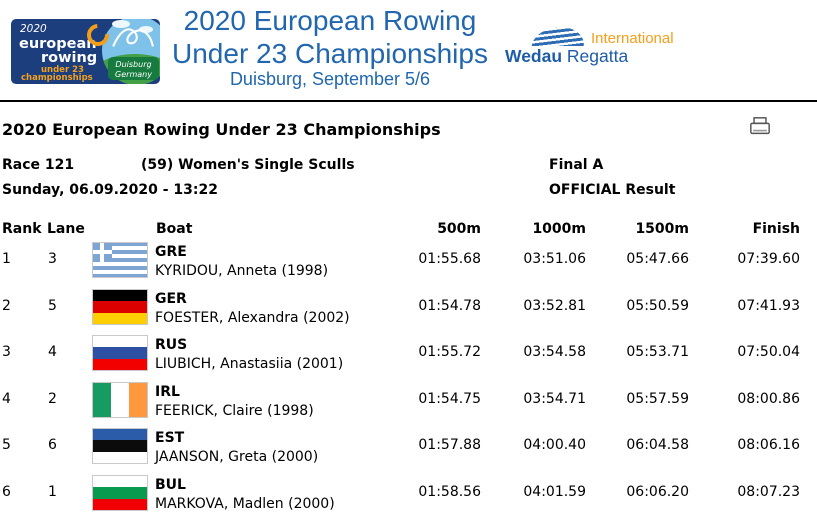 Image resolution: width=817 pixels, height=532 pixels. Describe the element at coordinates (6, 445) in the screenshot. I see `rank-cell: 5` at that location.